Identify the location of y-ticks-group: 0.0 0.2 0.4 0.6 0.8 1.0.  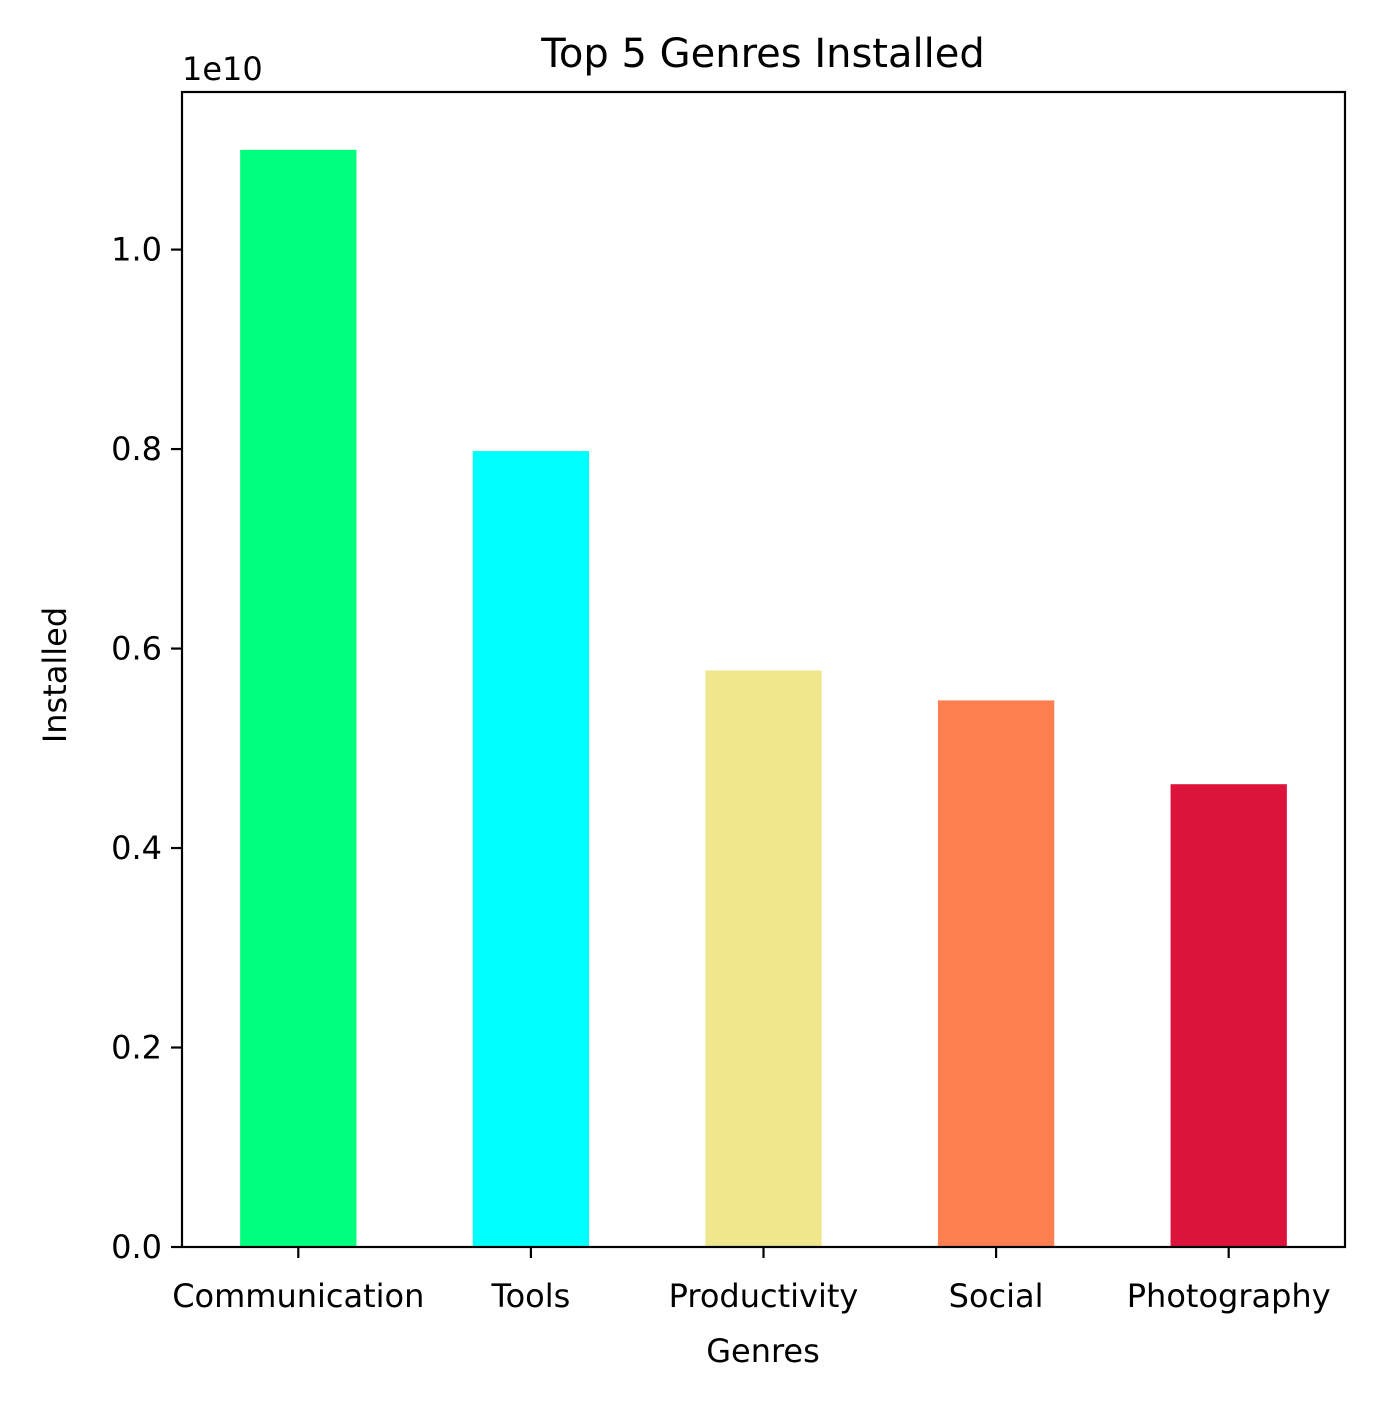
(146, 748).